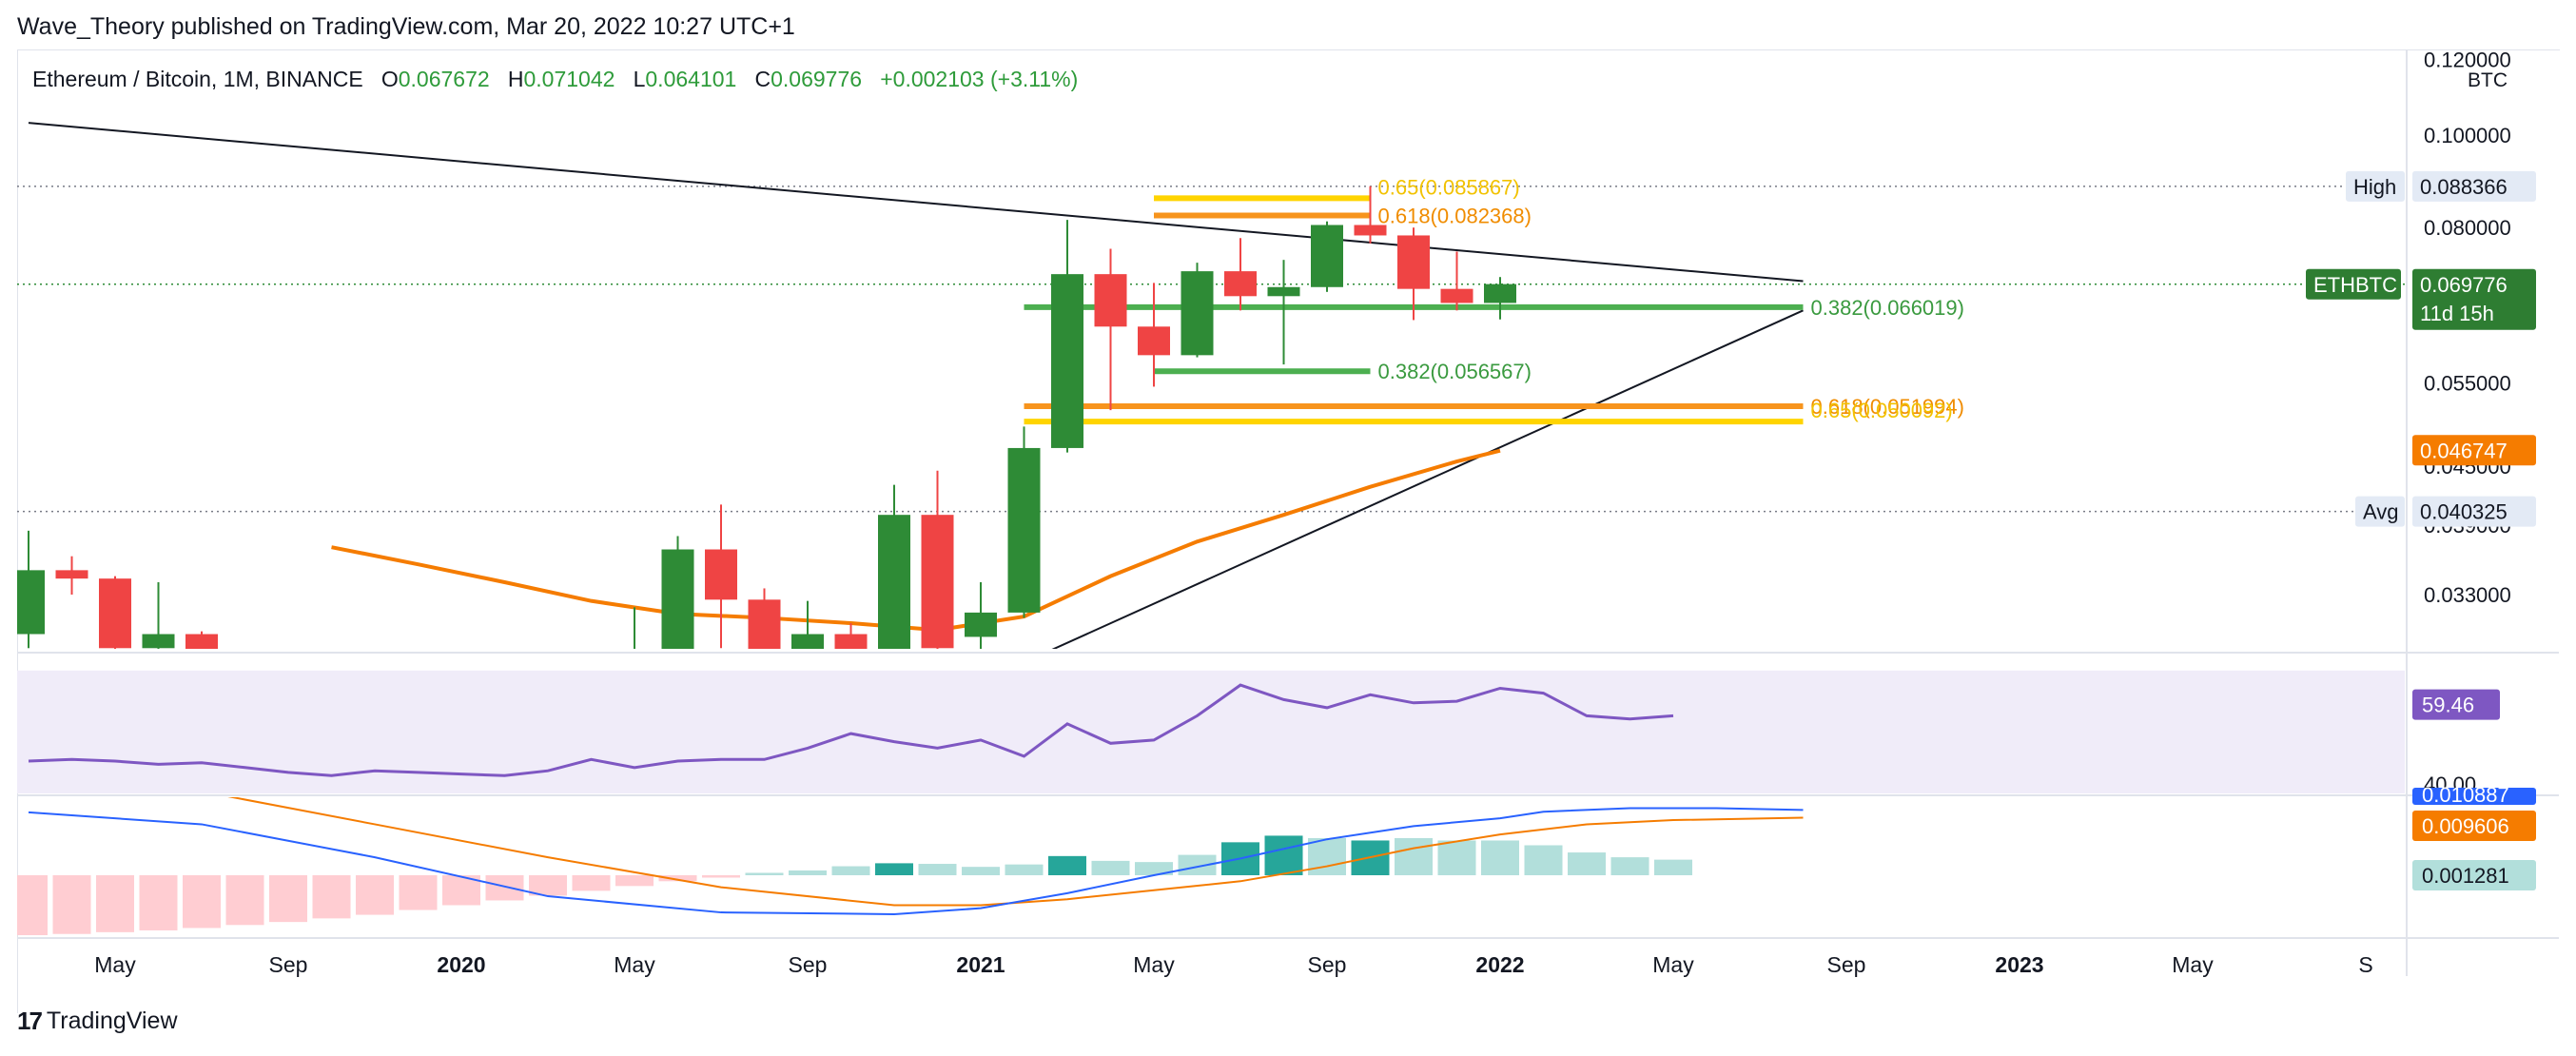  I want to click on fib-level-label: 0.65(0.085867), so click(1449, 187).